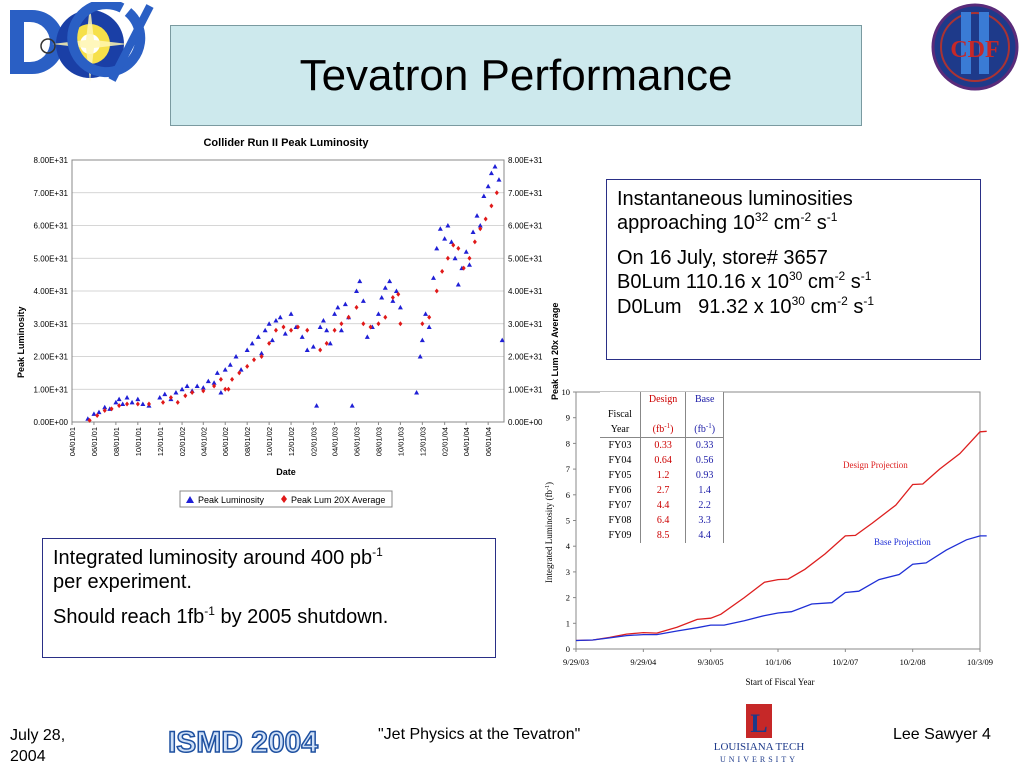  Describe the element at coordinates (819, 223) in the screenshot. I see `inst-unit: s` at that location.